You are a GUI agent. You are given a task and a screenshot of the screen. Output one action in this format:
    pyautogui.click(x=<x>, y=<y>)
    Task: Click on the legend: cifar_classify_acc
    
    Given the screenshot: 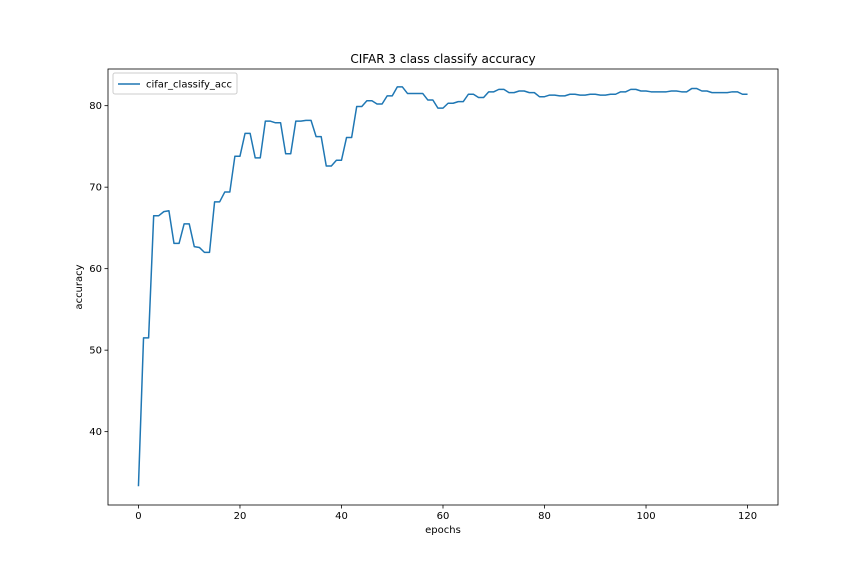 What is the action you would take?
    pyautogui.click(x=175, y=83)
    